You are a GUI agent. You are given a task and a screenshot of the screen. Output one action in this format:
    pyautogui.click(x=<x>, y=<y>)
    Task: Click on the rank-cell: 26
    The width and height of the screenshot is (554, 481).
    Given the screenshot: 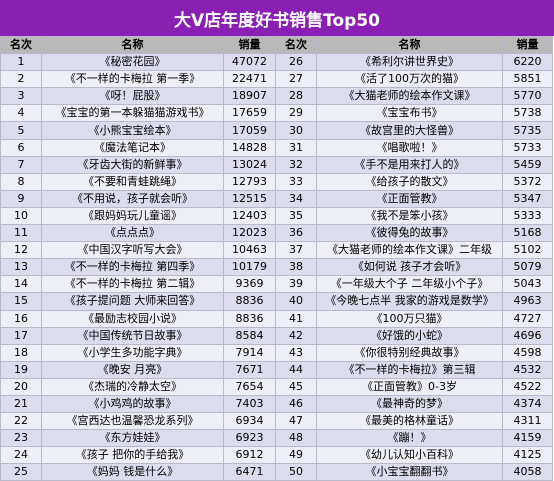 What is the action you would take?
    pyautogui.click(x=296, y=62)
    